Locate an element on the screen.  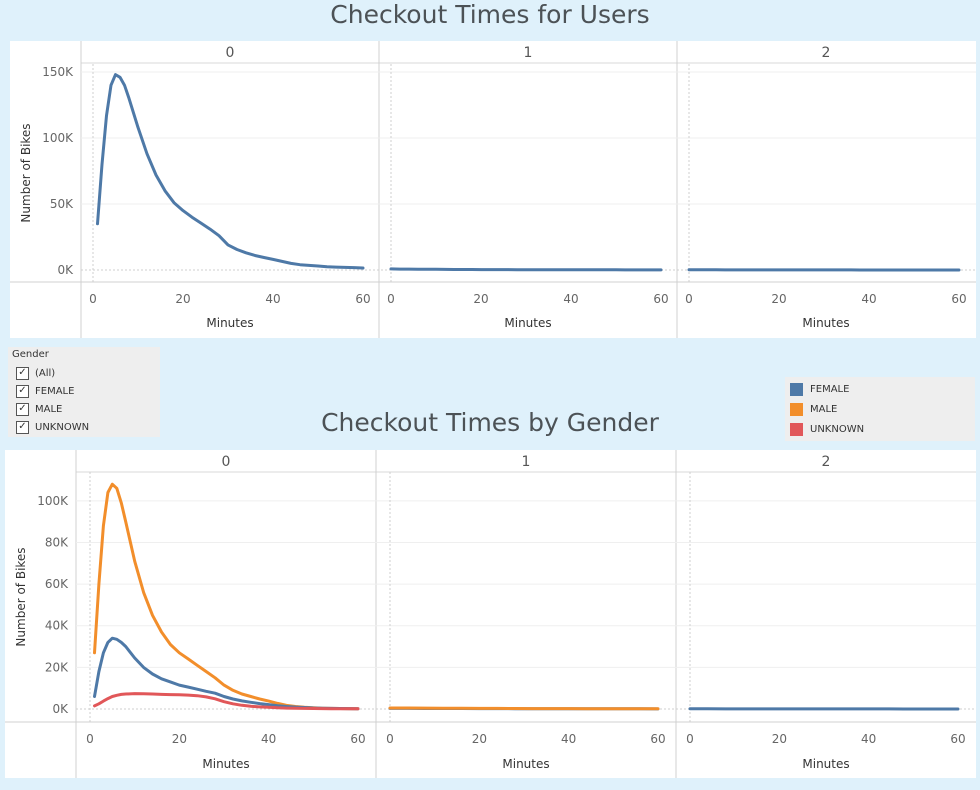
y-tick-label: 80K is located at coordinates (57, 542).